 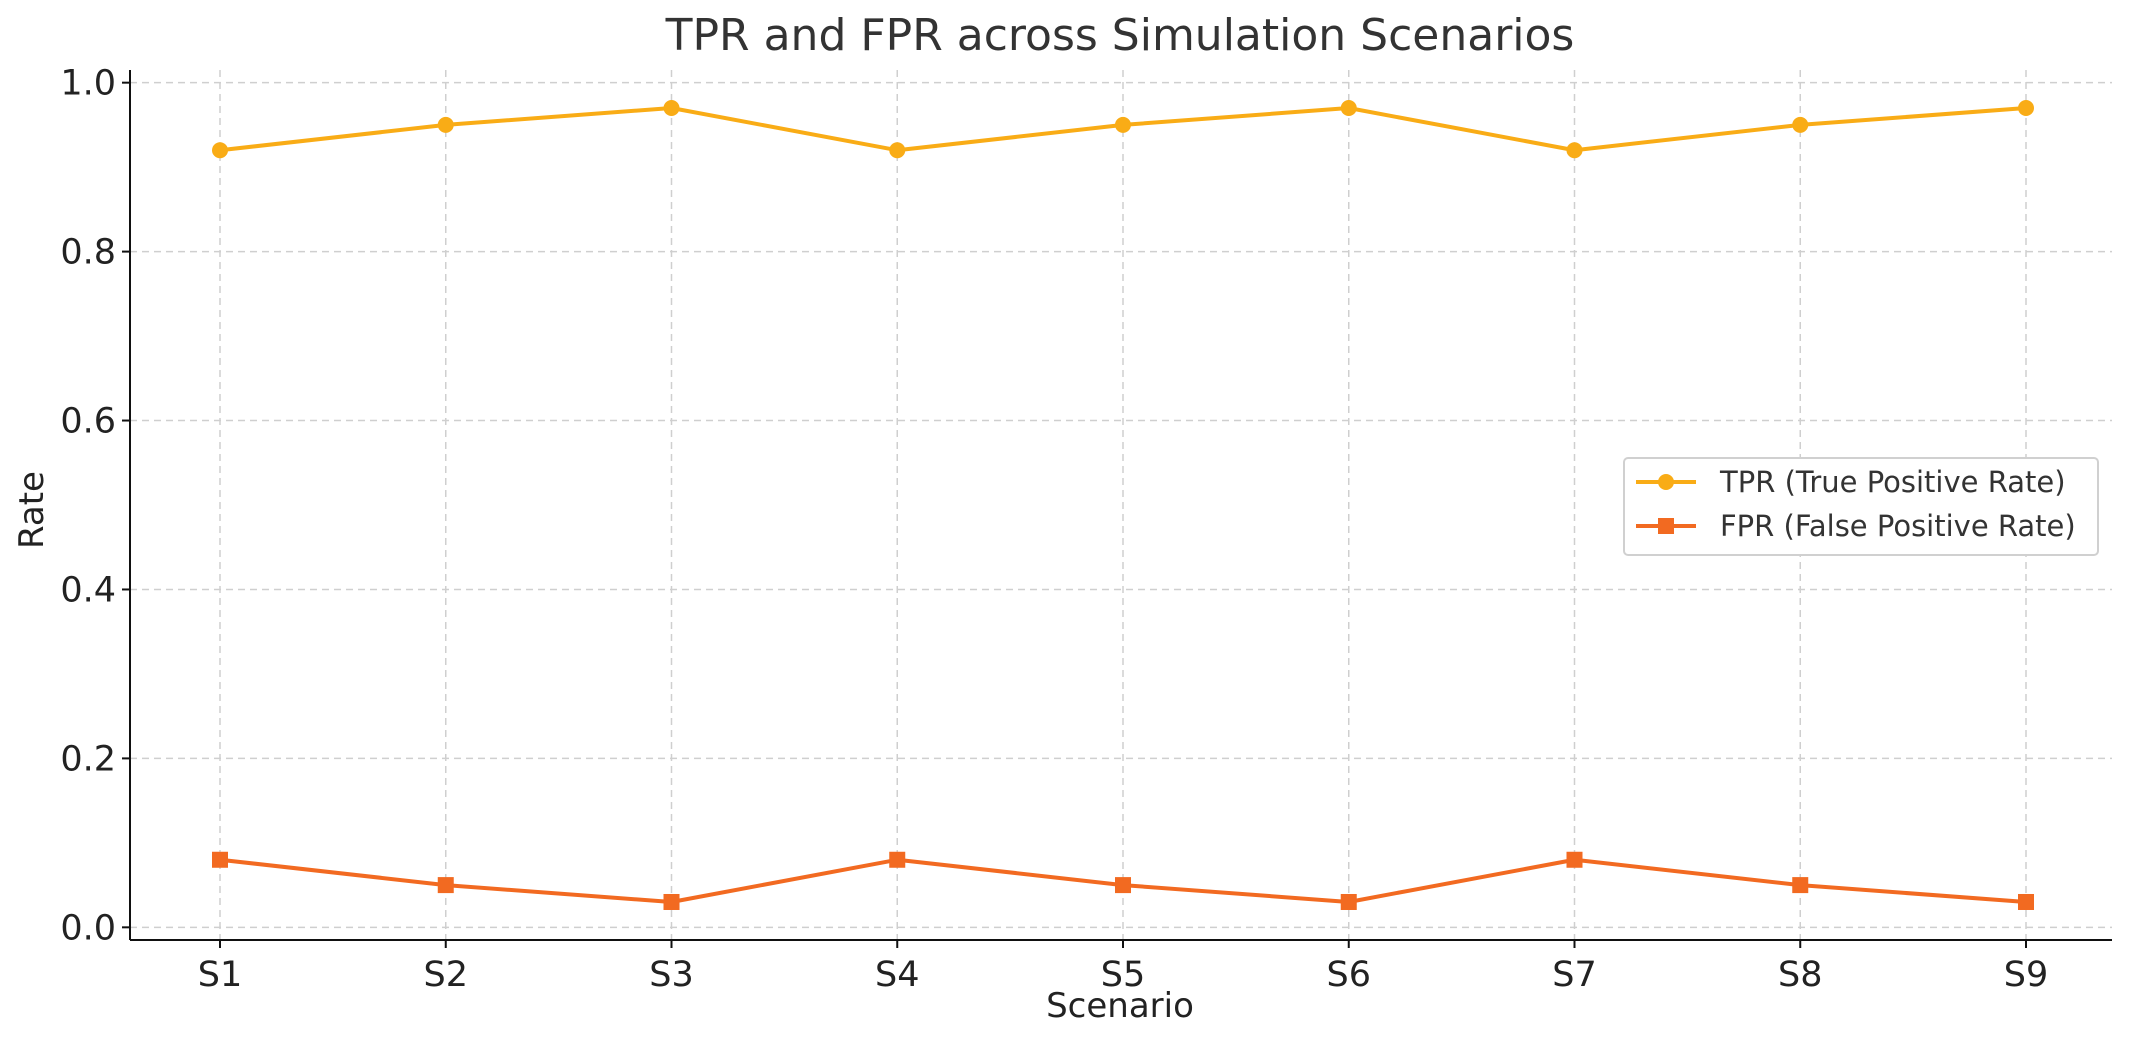 I want to click on legend-marker-fpr, so click(x=1666, y=526).